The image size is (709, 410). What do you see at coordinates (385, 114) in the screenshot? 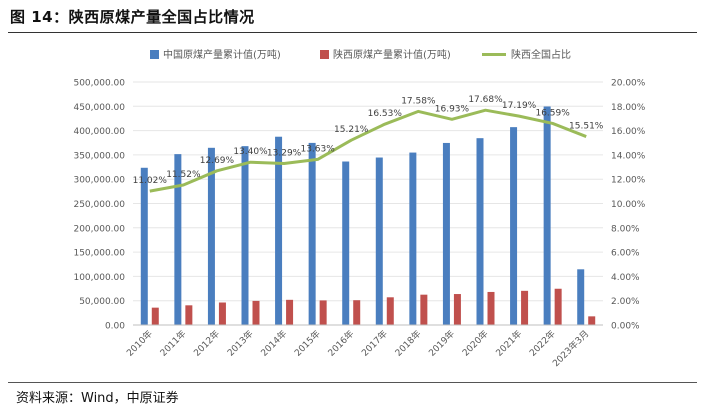
I see `share-data-label: 16.53%` at bounding box center [385, 114].